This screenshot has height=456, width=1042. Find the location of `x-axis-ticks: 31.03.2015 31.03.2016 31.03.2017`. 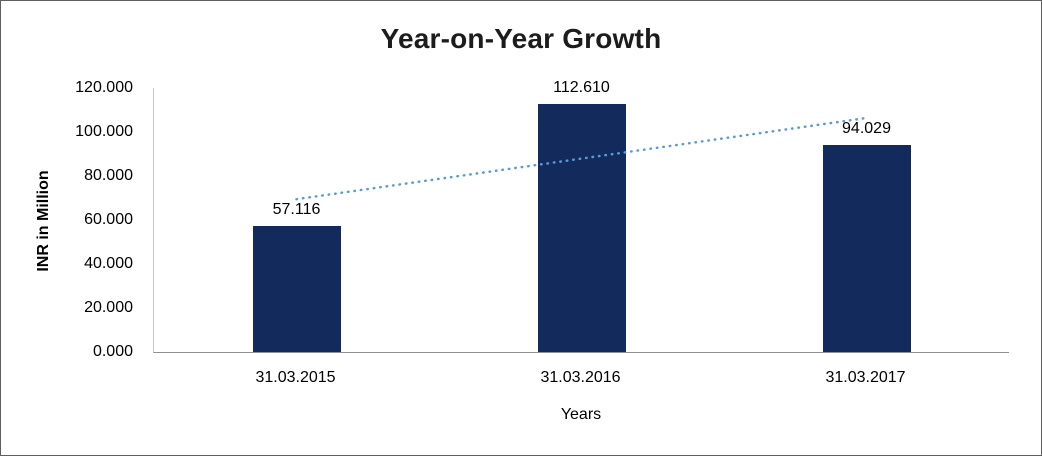

x-axis-ticks: 31.03.2015 31.03.2016 31.03.2017 is located at coordinates (581, 378).